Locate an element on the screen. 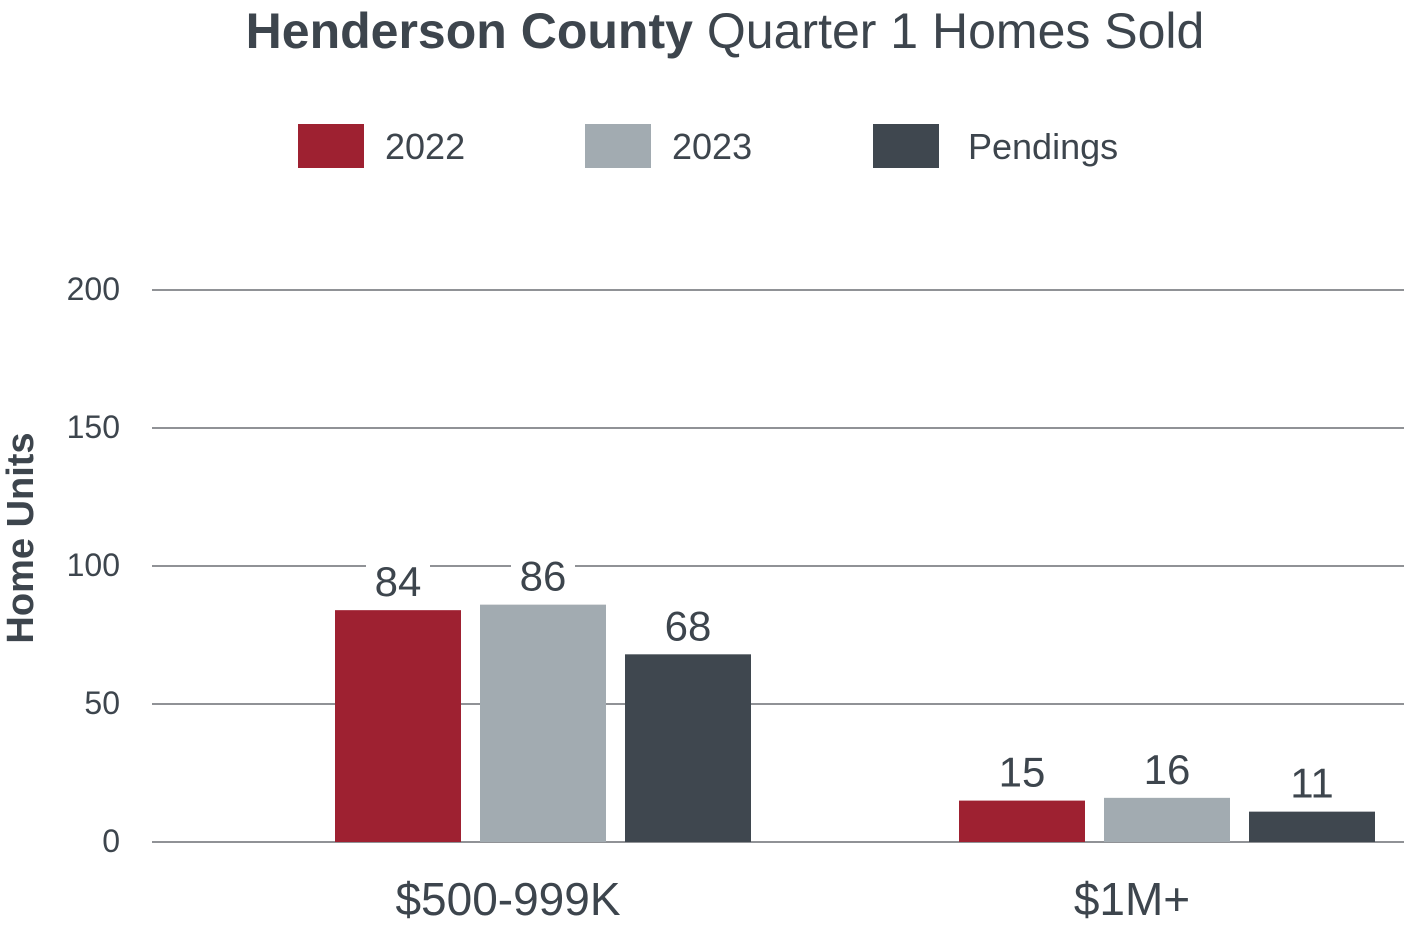 The height and width of the screenshot is (931, 1404). x-tick-label: $1M+ is located at coordinates (1132, 899).